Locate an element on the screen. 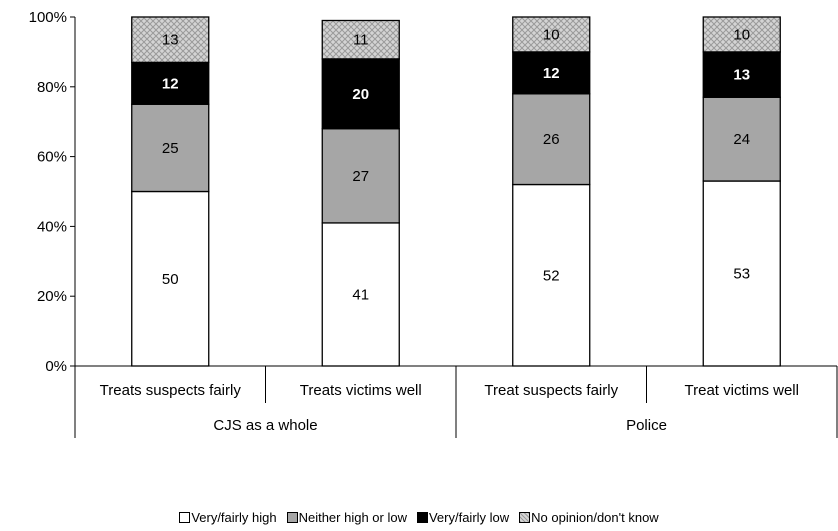  y-tick-label: 100% is located at coordinates (48, 17).